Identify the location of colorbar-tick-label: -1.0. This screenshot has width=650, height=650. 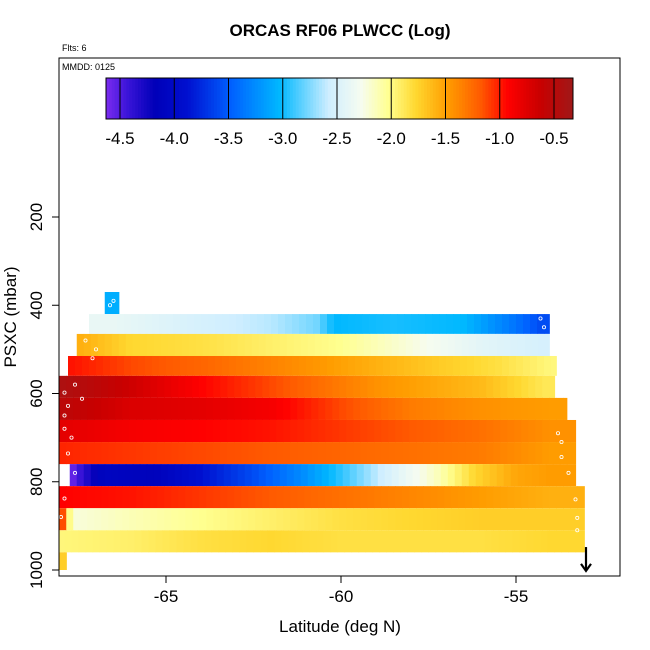
(499, 138).